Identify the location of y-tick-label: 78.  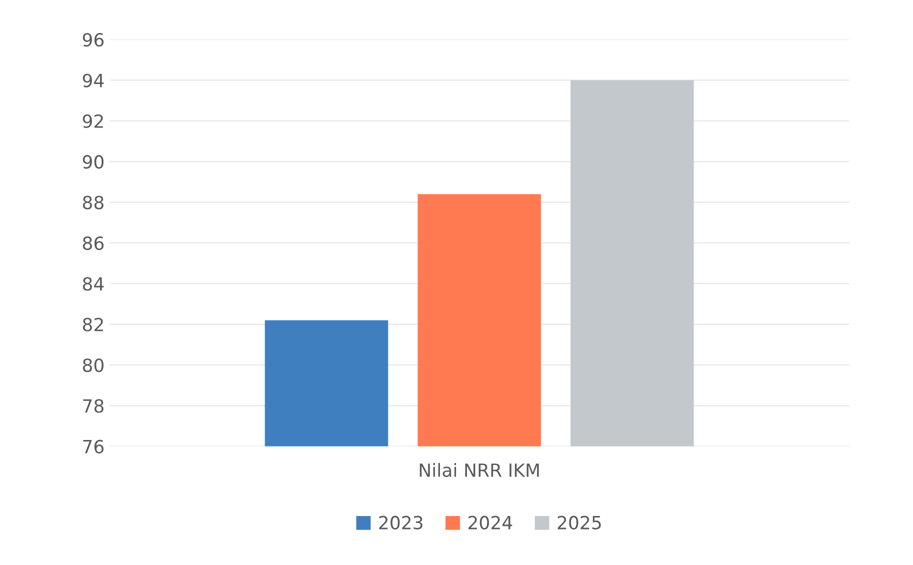
(93, 406).